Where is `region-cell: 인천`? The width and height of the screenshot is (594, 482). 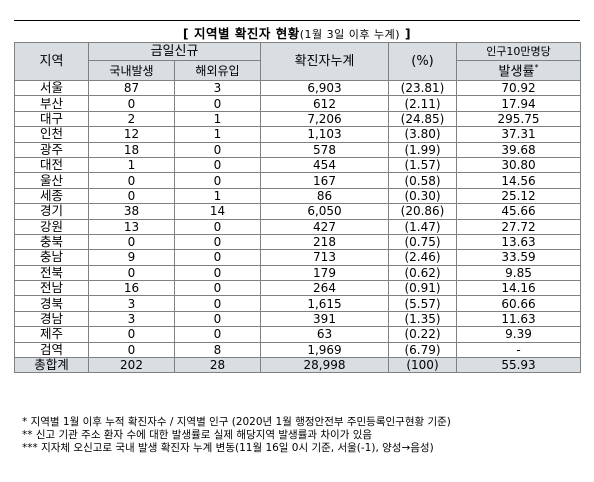
region-cell: 인천 is located at coordinates (51, 134).